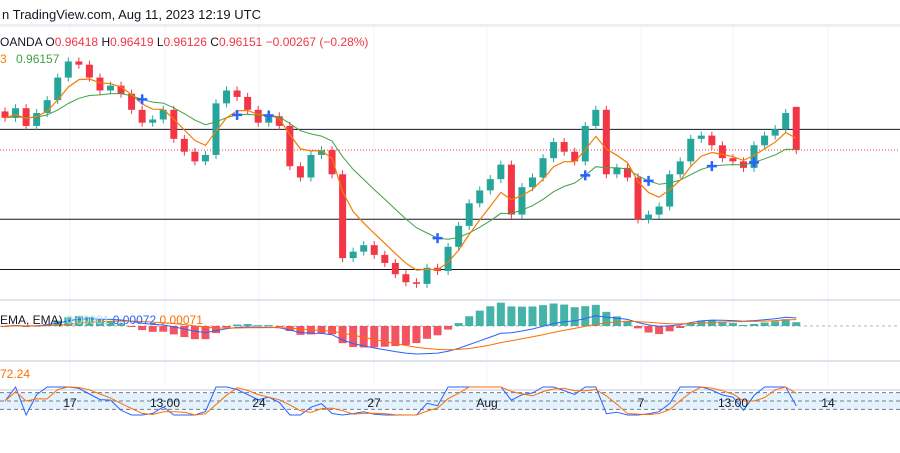  What do you see at coordinates (21, 42) in the screenshot?
I see `symbol-label: OANDA` at bounding box center [21, 42].